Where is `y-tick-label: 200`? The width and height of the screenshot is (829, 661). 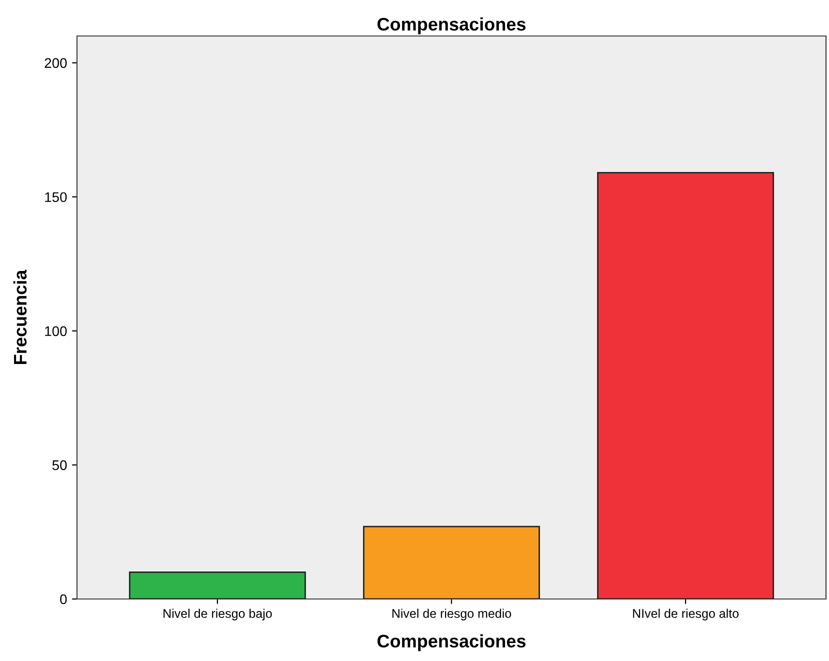 y-tick-label: 200 is located at coordinates (55, 63).